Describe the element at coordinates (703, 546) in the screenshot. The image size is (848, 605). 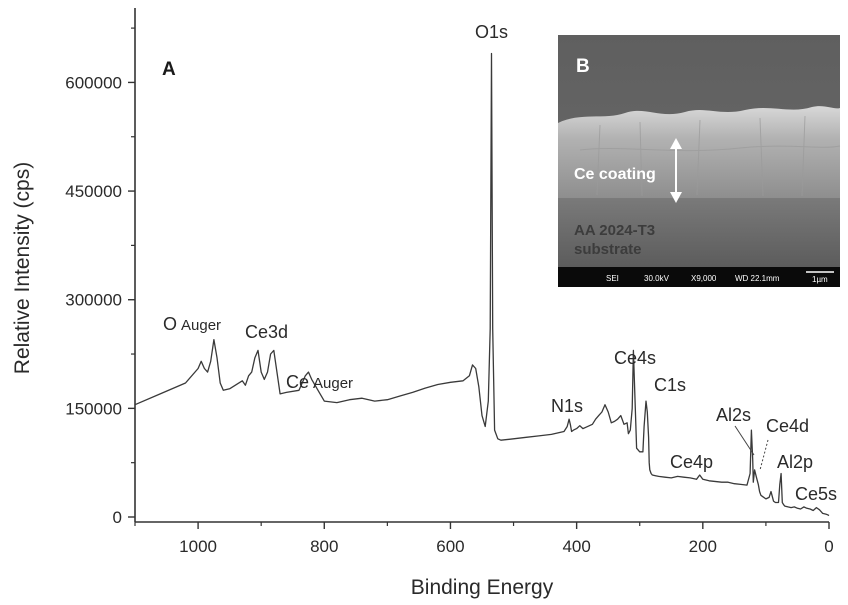
I see `x-tick-label: 200` at that location.